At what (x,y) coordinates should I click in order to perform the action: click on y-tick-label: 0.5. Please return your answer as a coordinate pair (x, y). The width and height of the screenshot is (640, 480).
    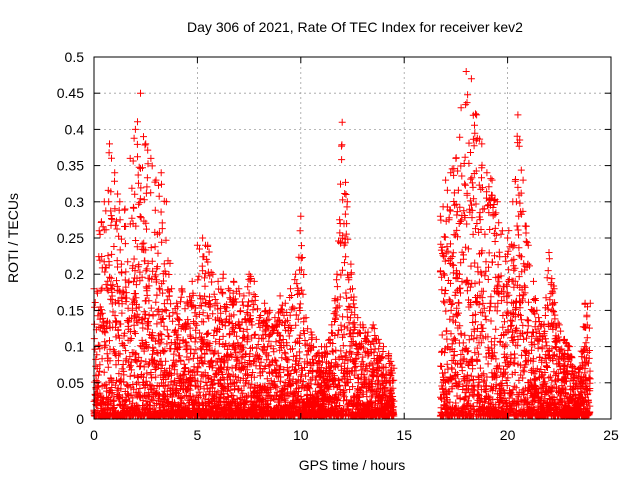
    Looking at the image, I should click on (75, 57).